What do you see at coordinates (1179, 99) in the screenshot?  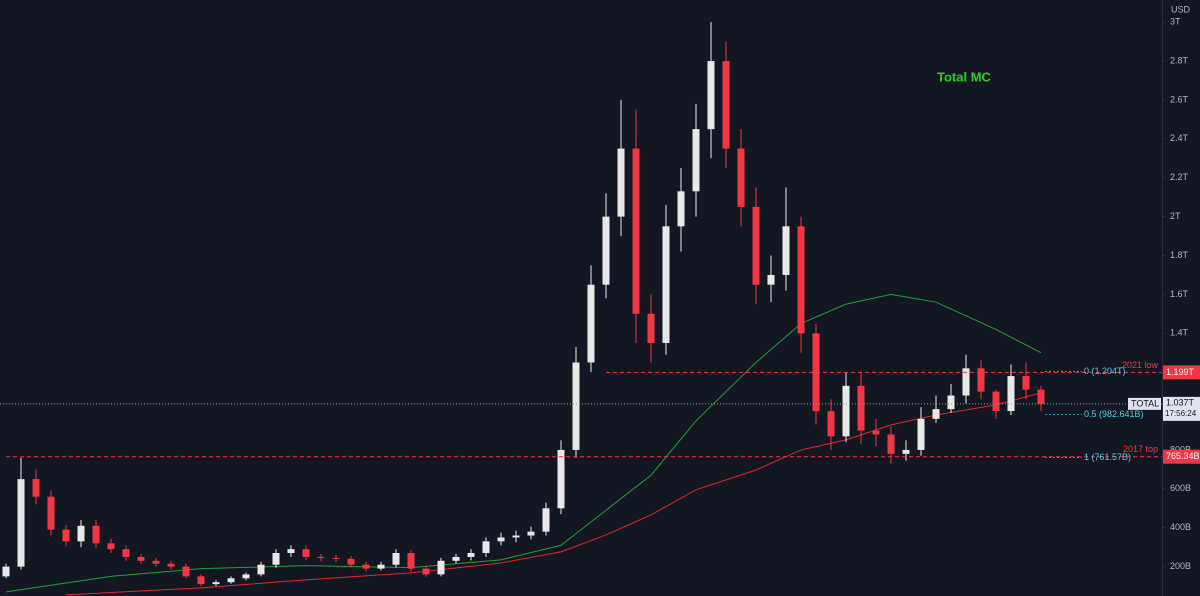 I see `y-tick-label: 2.6T` at bounding box center [1179, 99].